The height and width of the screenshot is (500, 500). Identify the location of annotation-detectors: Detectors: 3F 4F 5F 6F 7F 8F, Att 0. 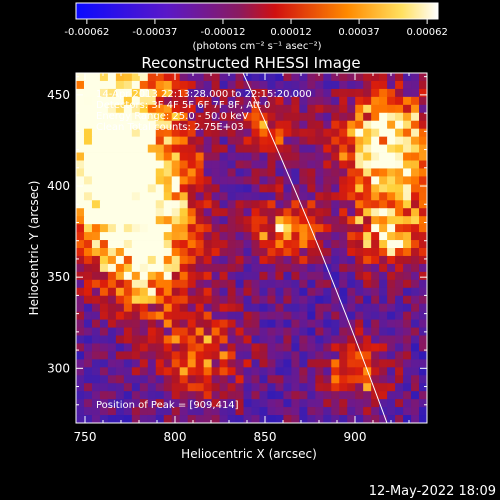
(183, 105).